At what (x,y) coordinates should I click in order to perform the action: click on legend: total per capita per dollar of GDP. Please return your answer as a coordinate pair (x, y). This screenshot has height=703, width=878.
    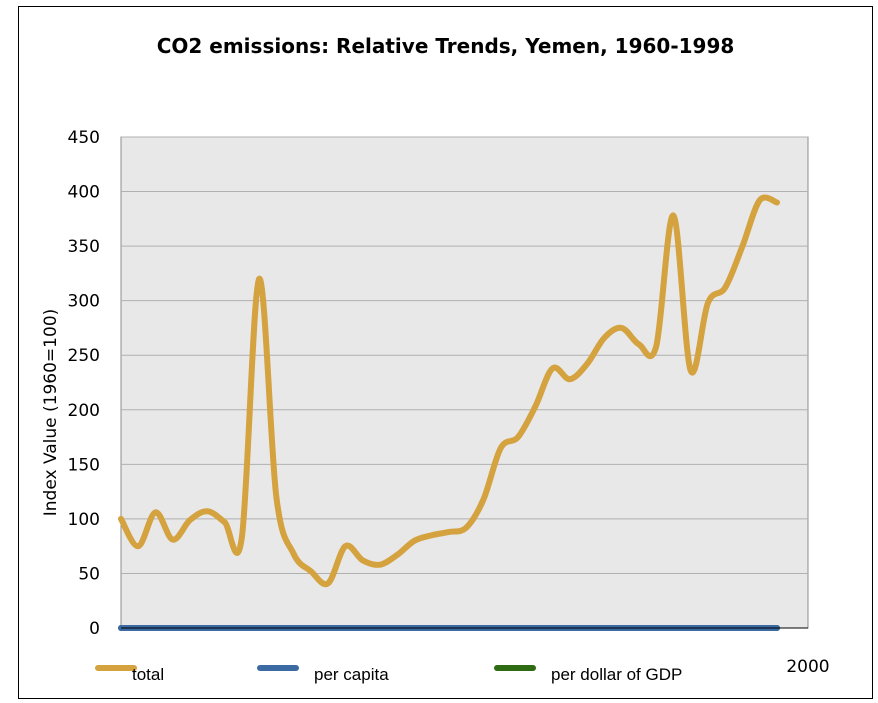
    Looking at the image, I should click on (388, 674).